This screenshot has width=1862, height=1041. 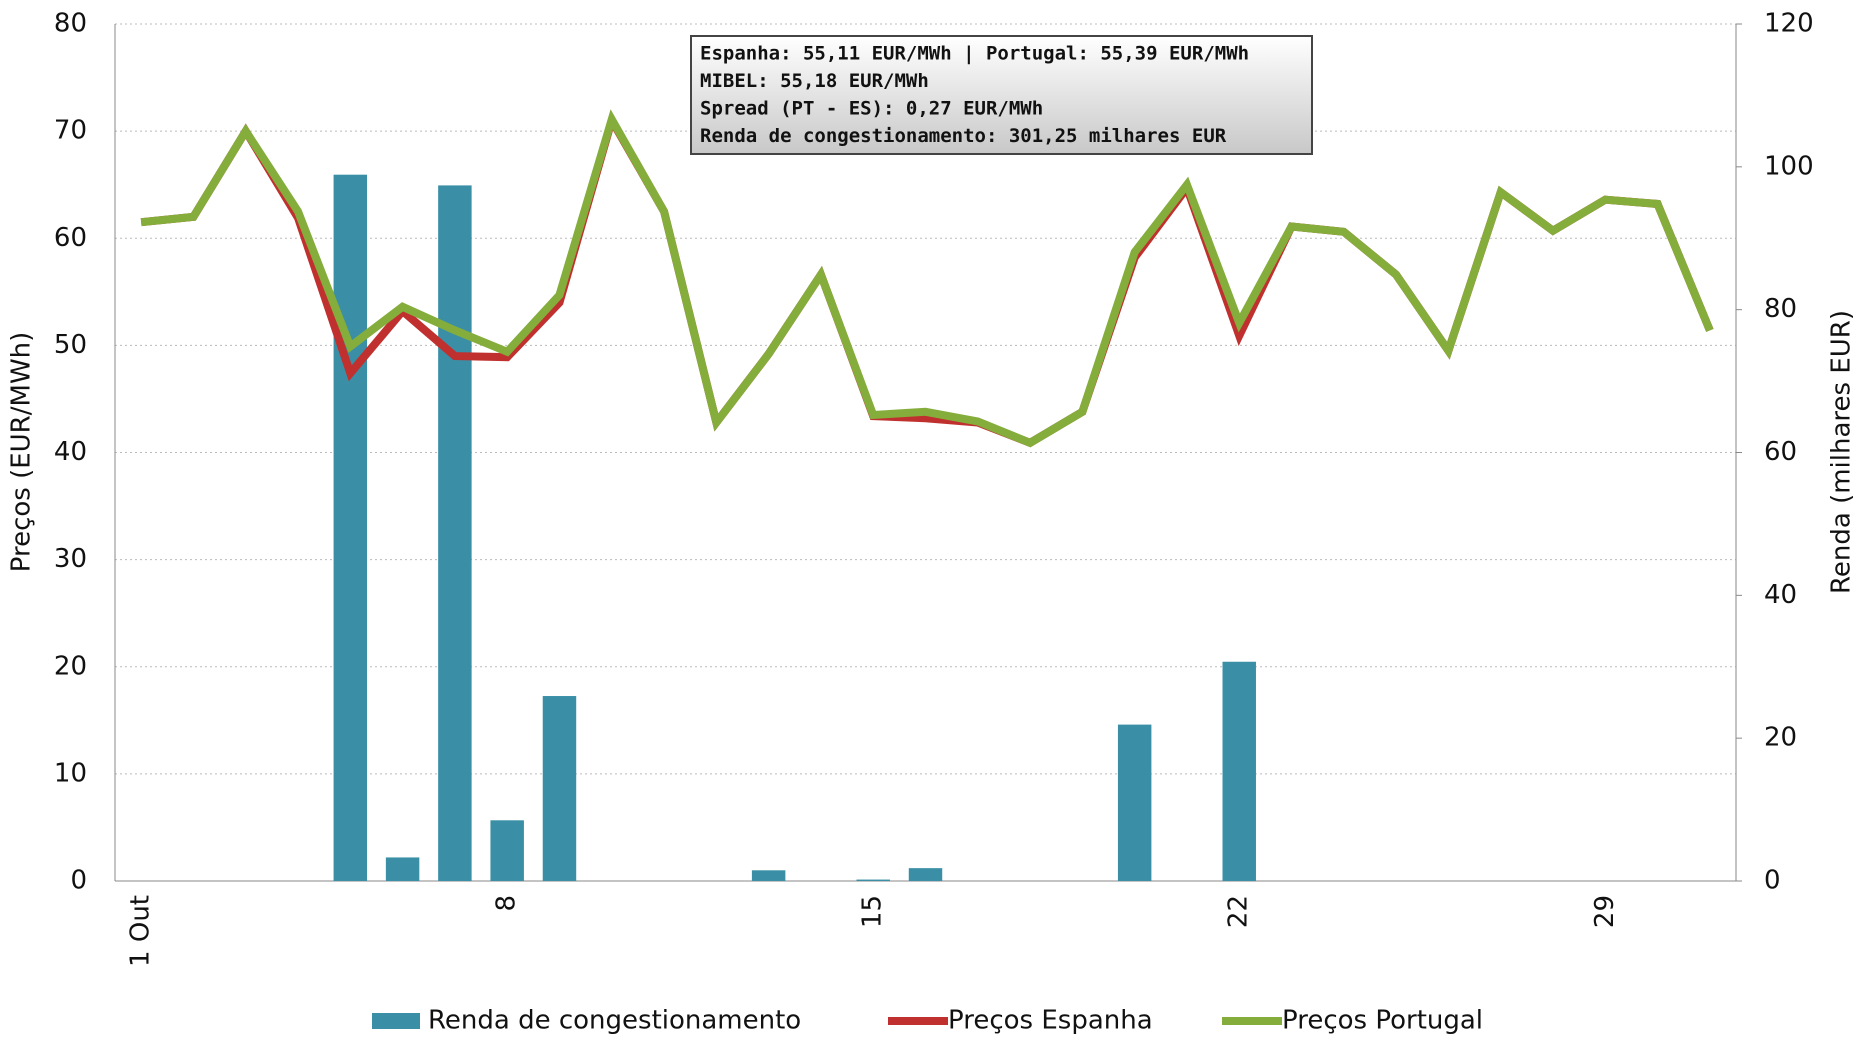 I want to click on y2-tick-label: 60, so click(x=1780, y=452).